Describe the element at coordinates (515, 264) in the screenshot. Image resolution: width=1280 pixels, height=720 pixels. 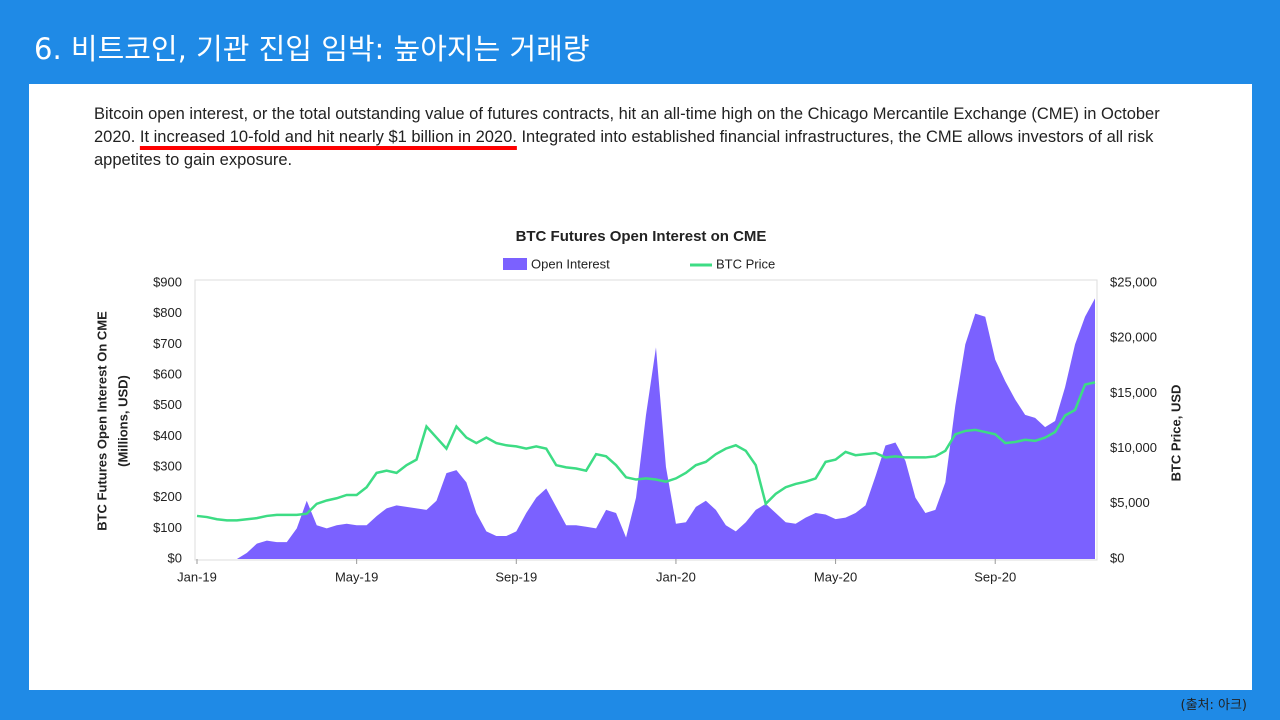
I see `legend-swatch` at that location.